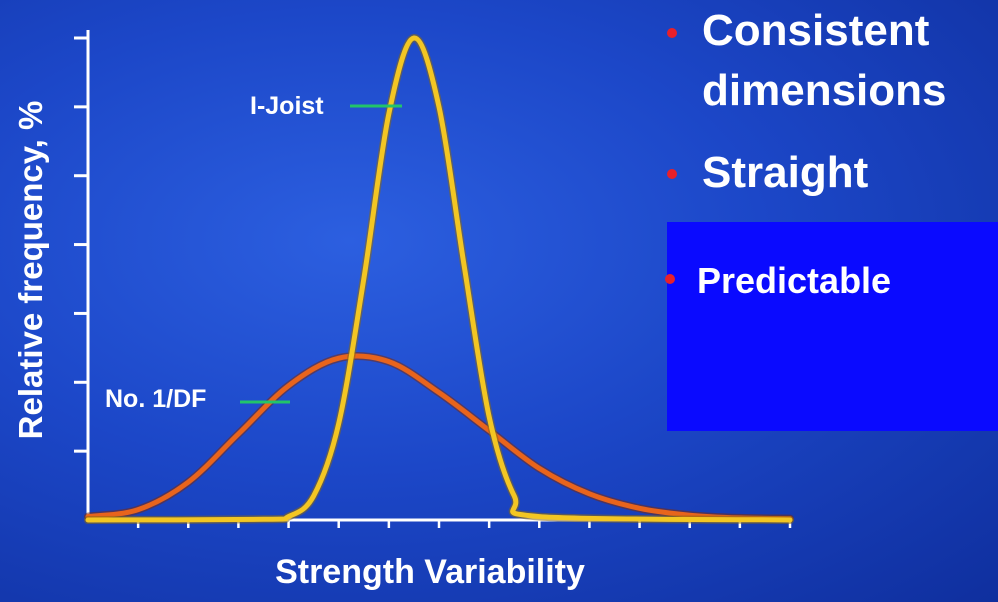  What do you see at coordinates (156, 399) in the screenshot?
I see `series-label-no1-df: No. 1/DF` at bounding box center [156, 399].